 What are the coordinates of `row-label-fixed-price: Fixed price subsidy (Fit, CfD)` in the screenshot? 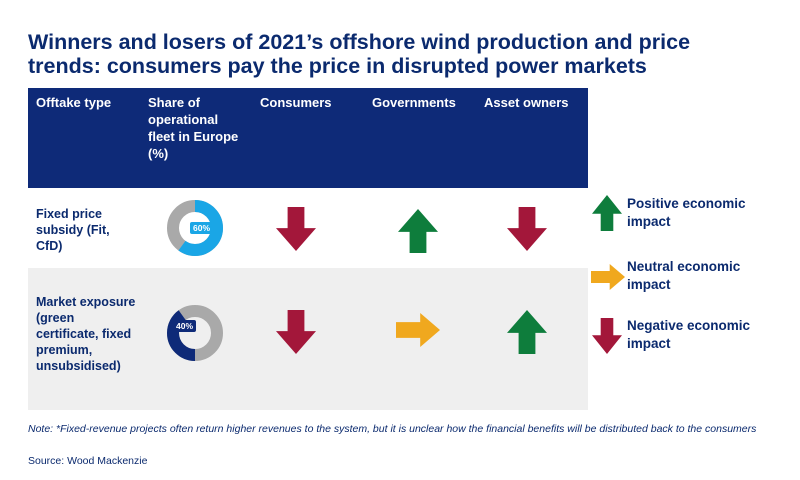 It's located at (73, 230).